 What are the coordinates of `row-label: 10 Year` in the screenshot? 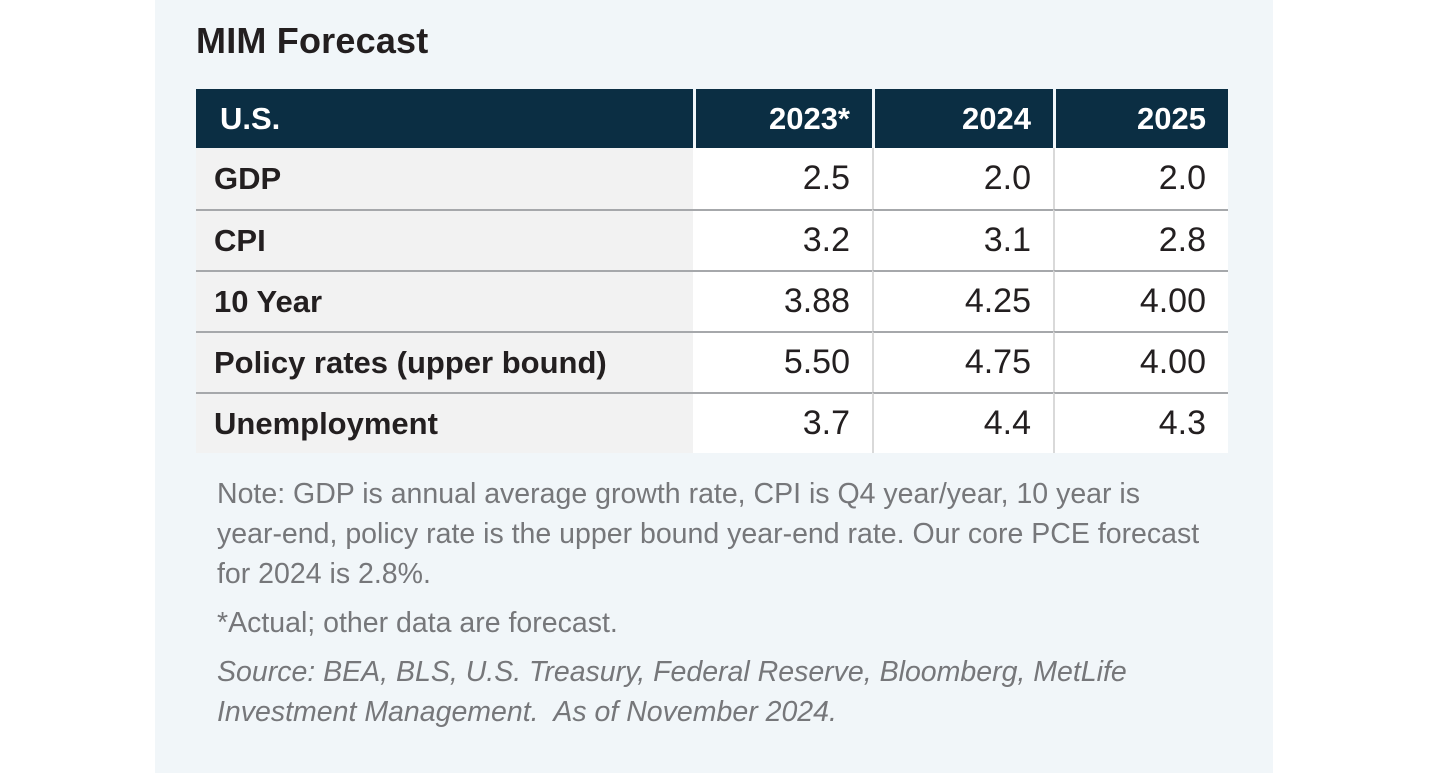 It's located at (444, 300).